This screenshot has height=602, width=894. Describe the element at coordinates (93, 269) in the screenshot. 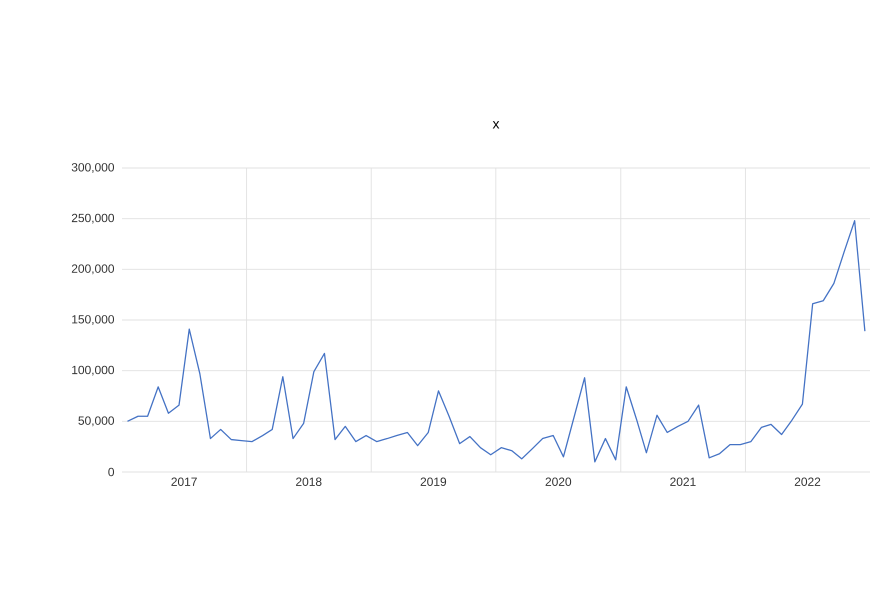

I see `y-tick-label: 200,000` at that location.